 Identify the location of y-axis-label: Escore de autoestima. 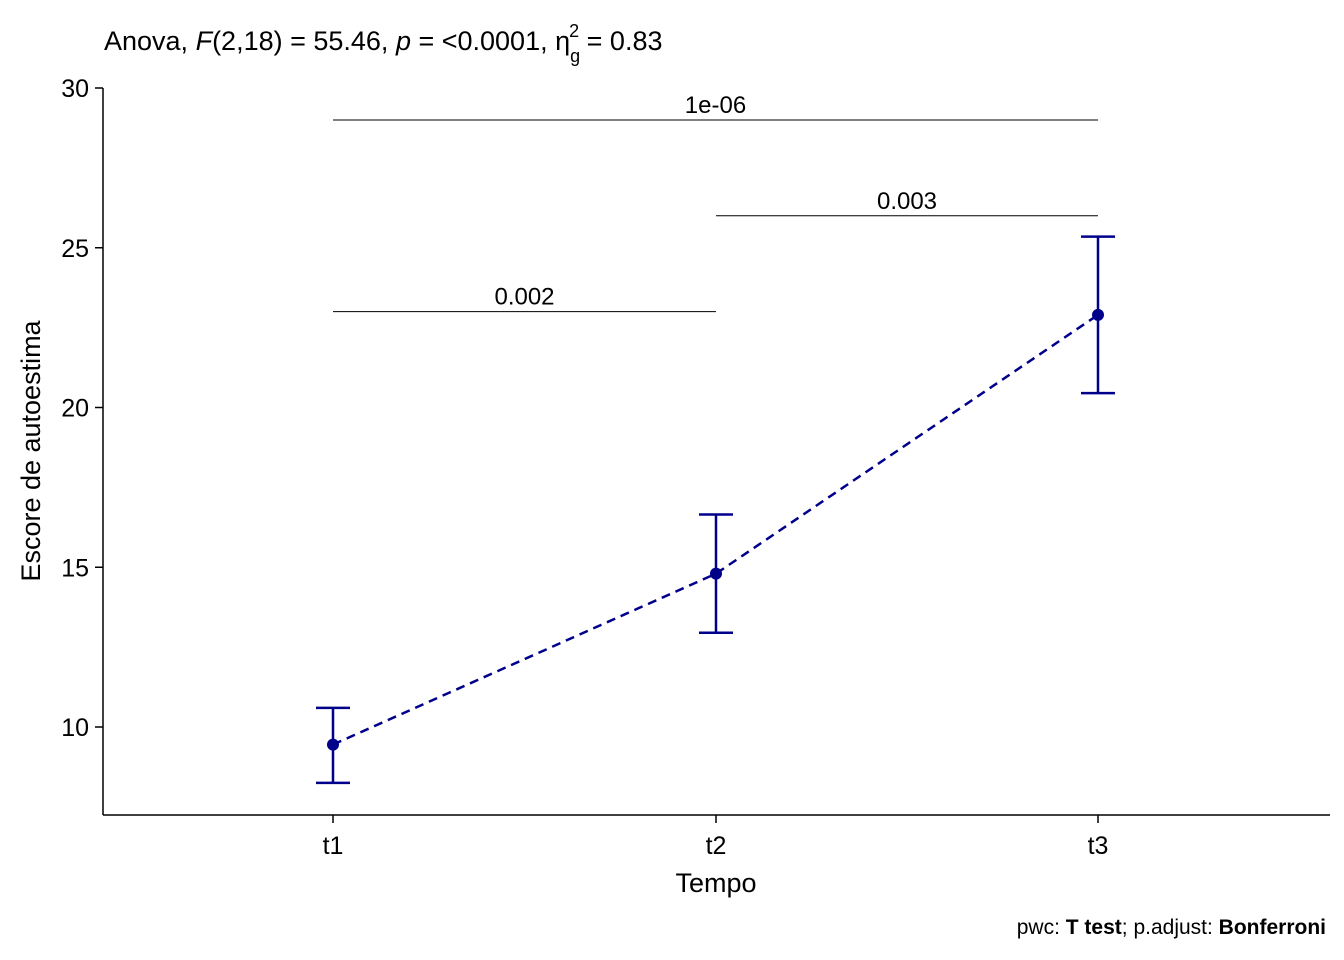
(31, 450).